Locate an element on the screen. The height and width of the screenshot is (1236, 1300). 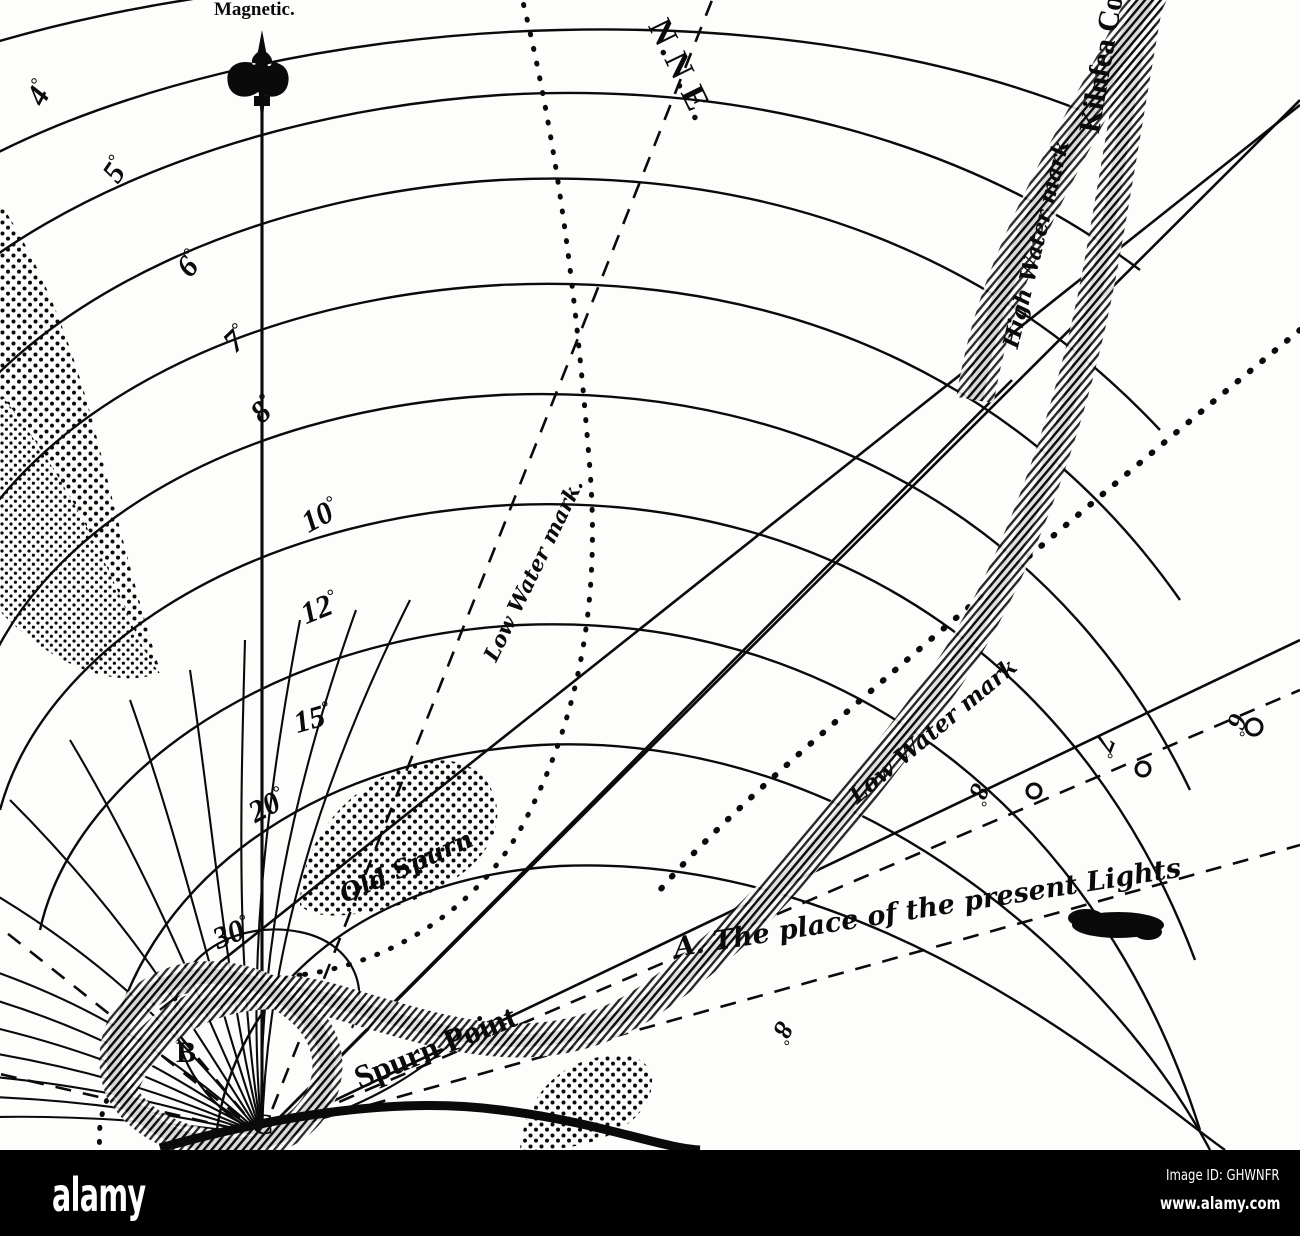
image-id-text: Image ID: GHWNFR is located at coordinates (1223, 1175).